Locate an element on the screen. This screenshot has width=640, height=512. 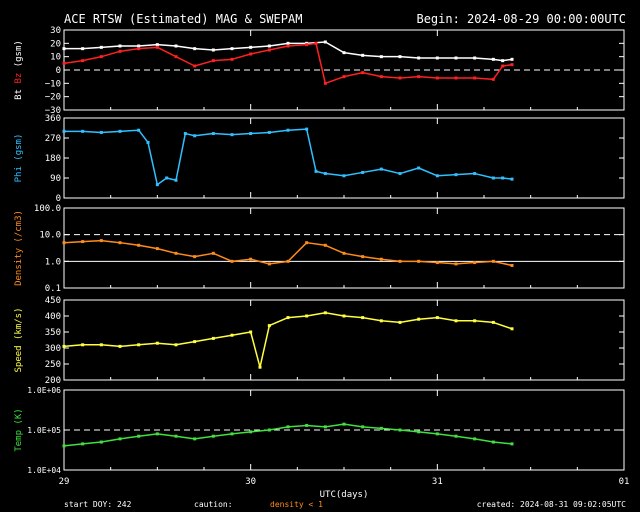
y-tick-label: 200 is located at coordinates (53, 381).